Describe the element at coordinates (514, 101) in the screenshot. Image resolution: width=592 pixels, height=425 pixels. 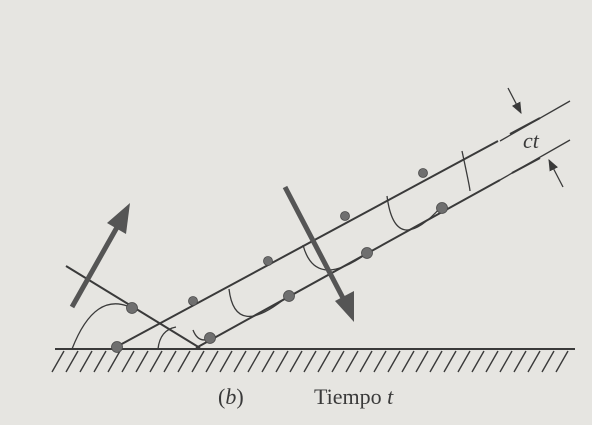
I see `dimension-arrow-top` at that location.